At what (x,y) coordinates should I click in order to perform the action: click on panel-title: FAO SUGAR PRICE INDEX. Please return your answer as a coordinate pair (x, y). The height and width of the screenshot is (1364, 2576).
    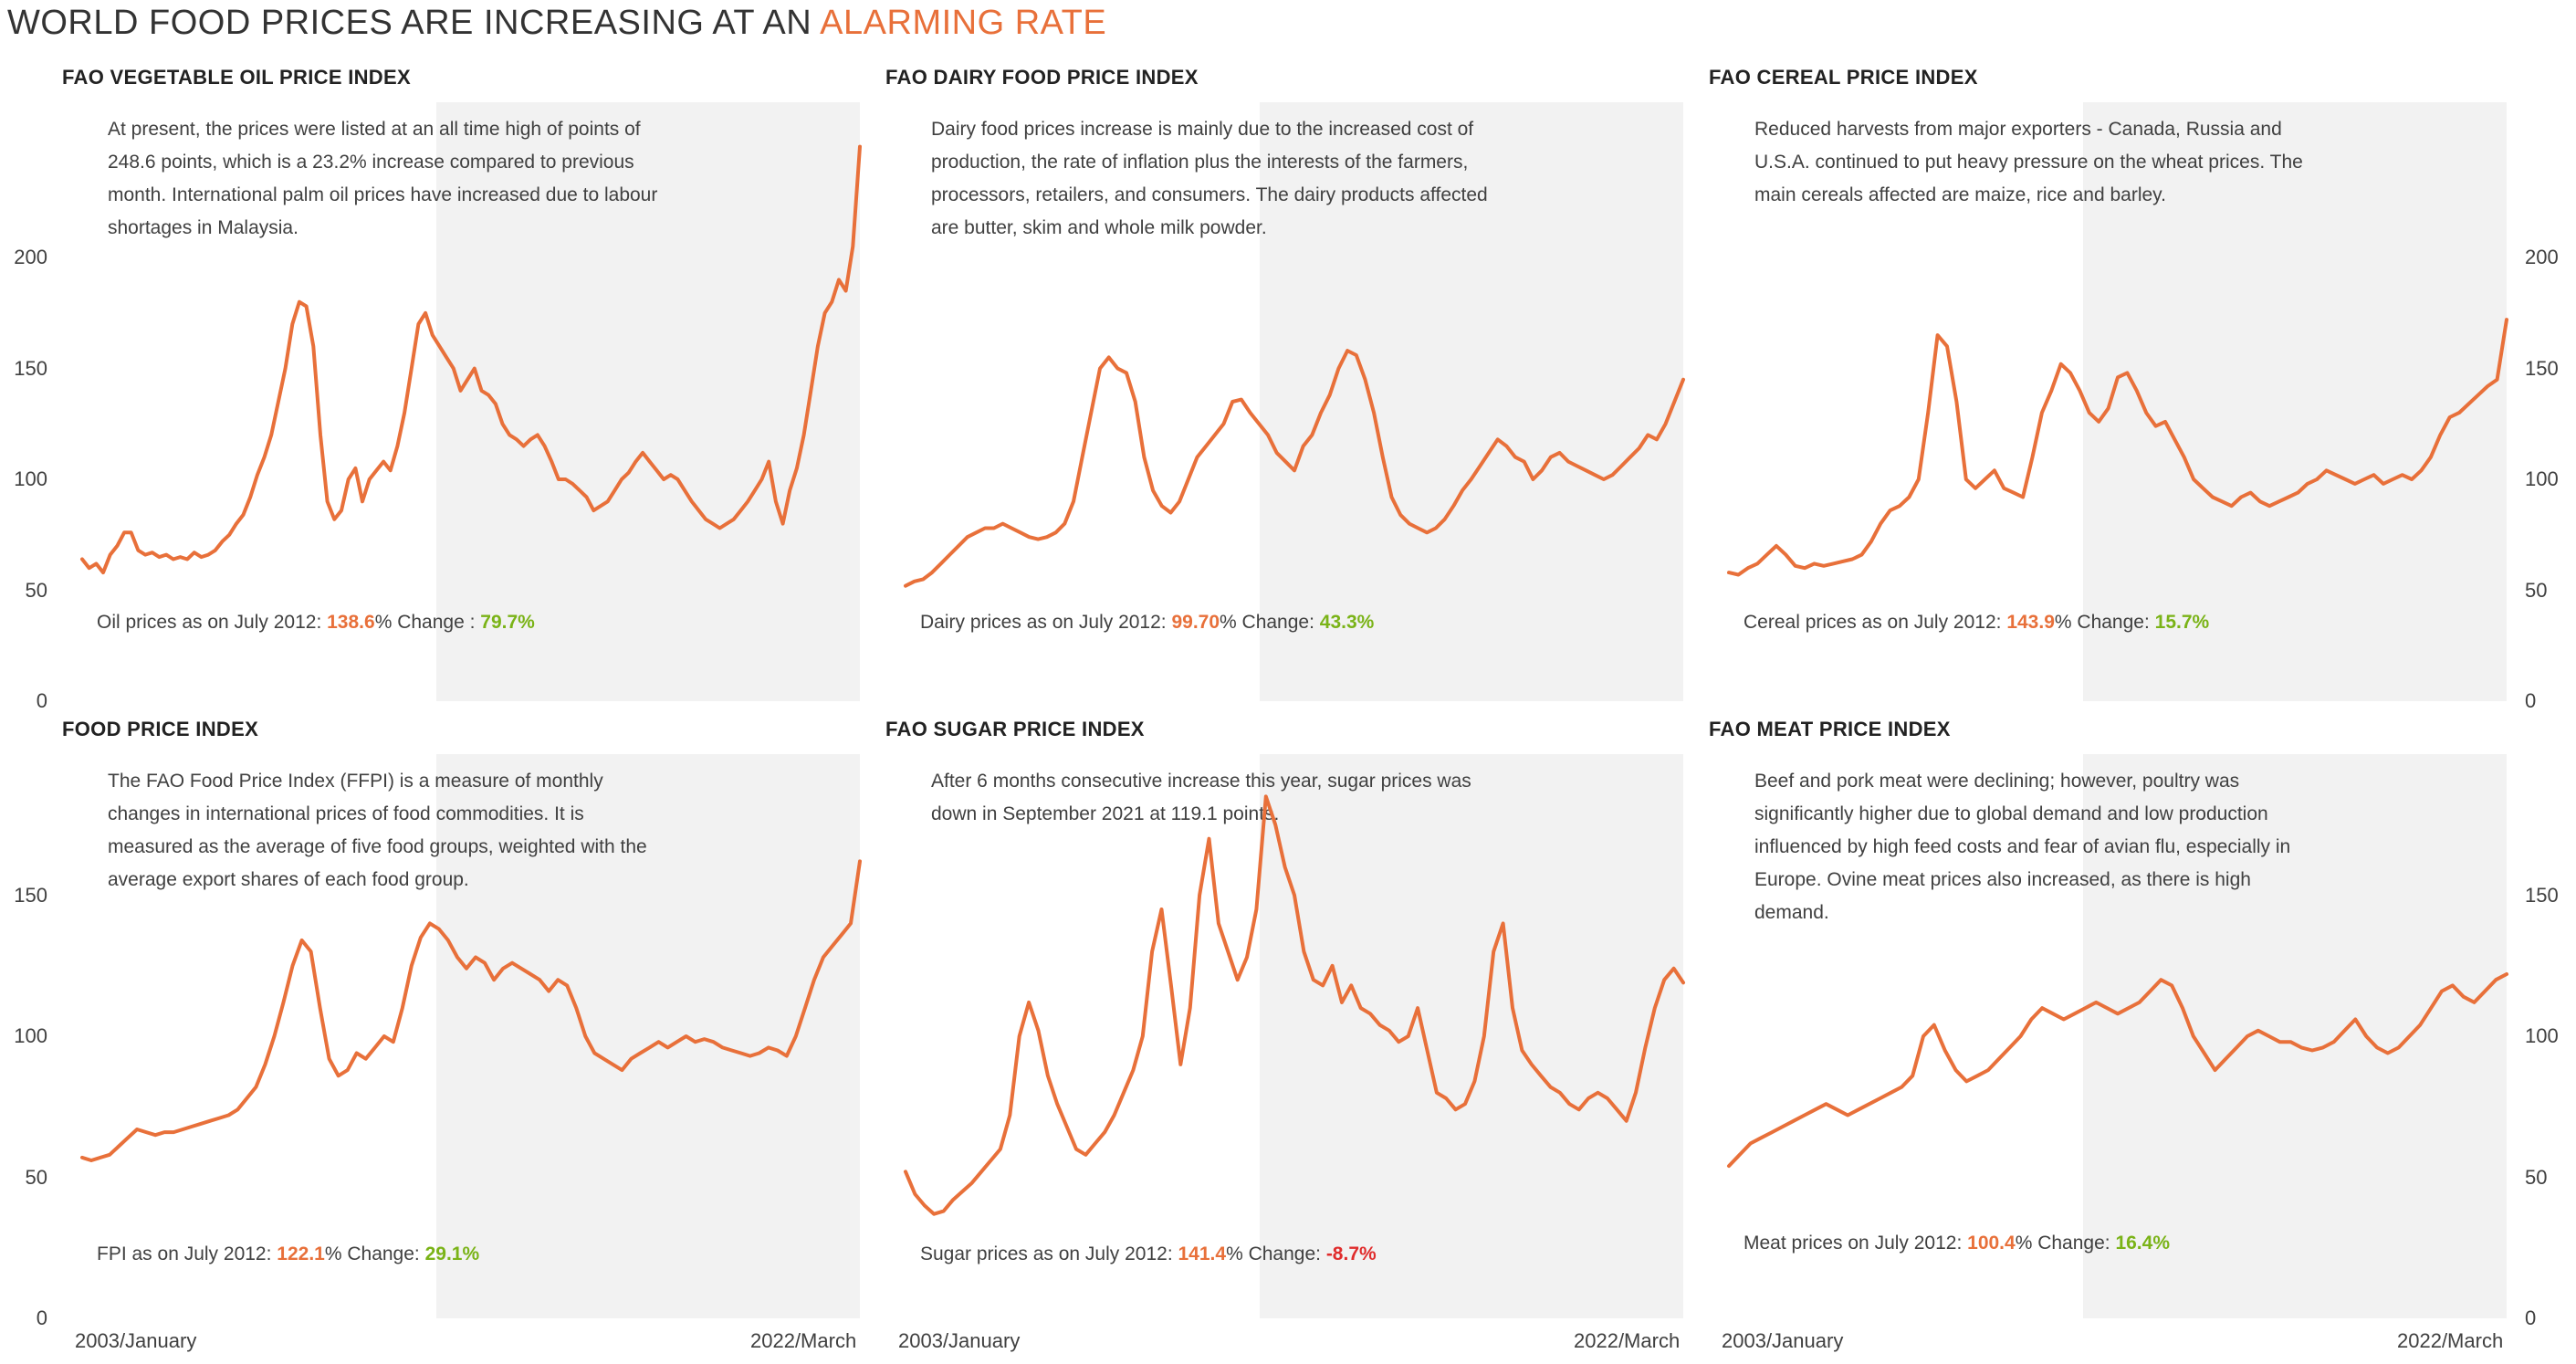
    Looking at the image, I should click on (1015, 729).